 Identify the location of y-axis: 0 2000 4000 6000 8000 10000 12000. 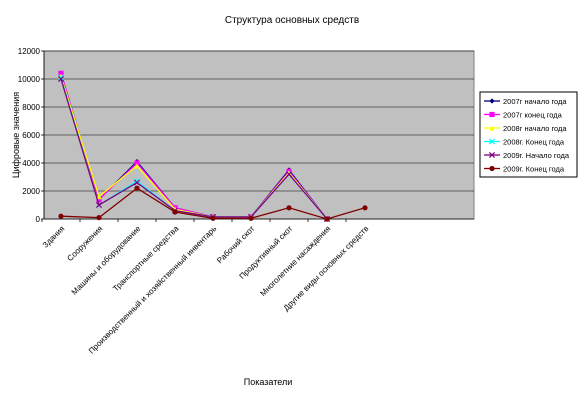
(31, 135).